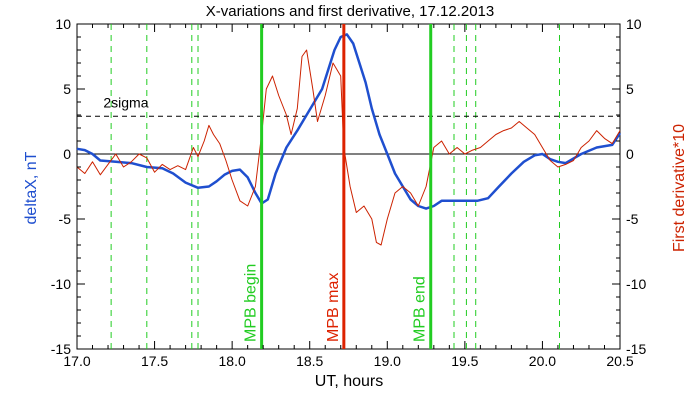 The image size is (700, 400). I want to click on y-tick-label-right-0: 10, so click(634, 24).